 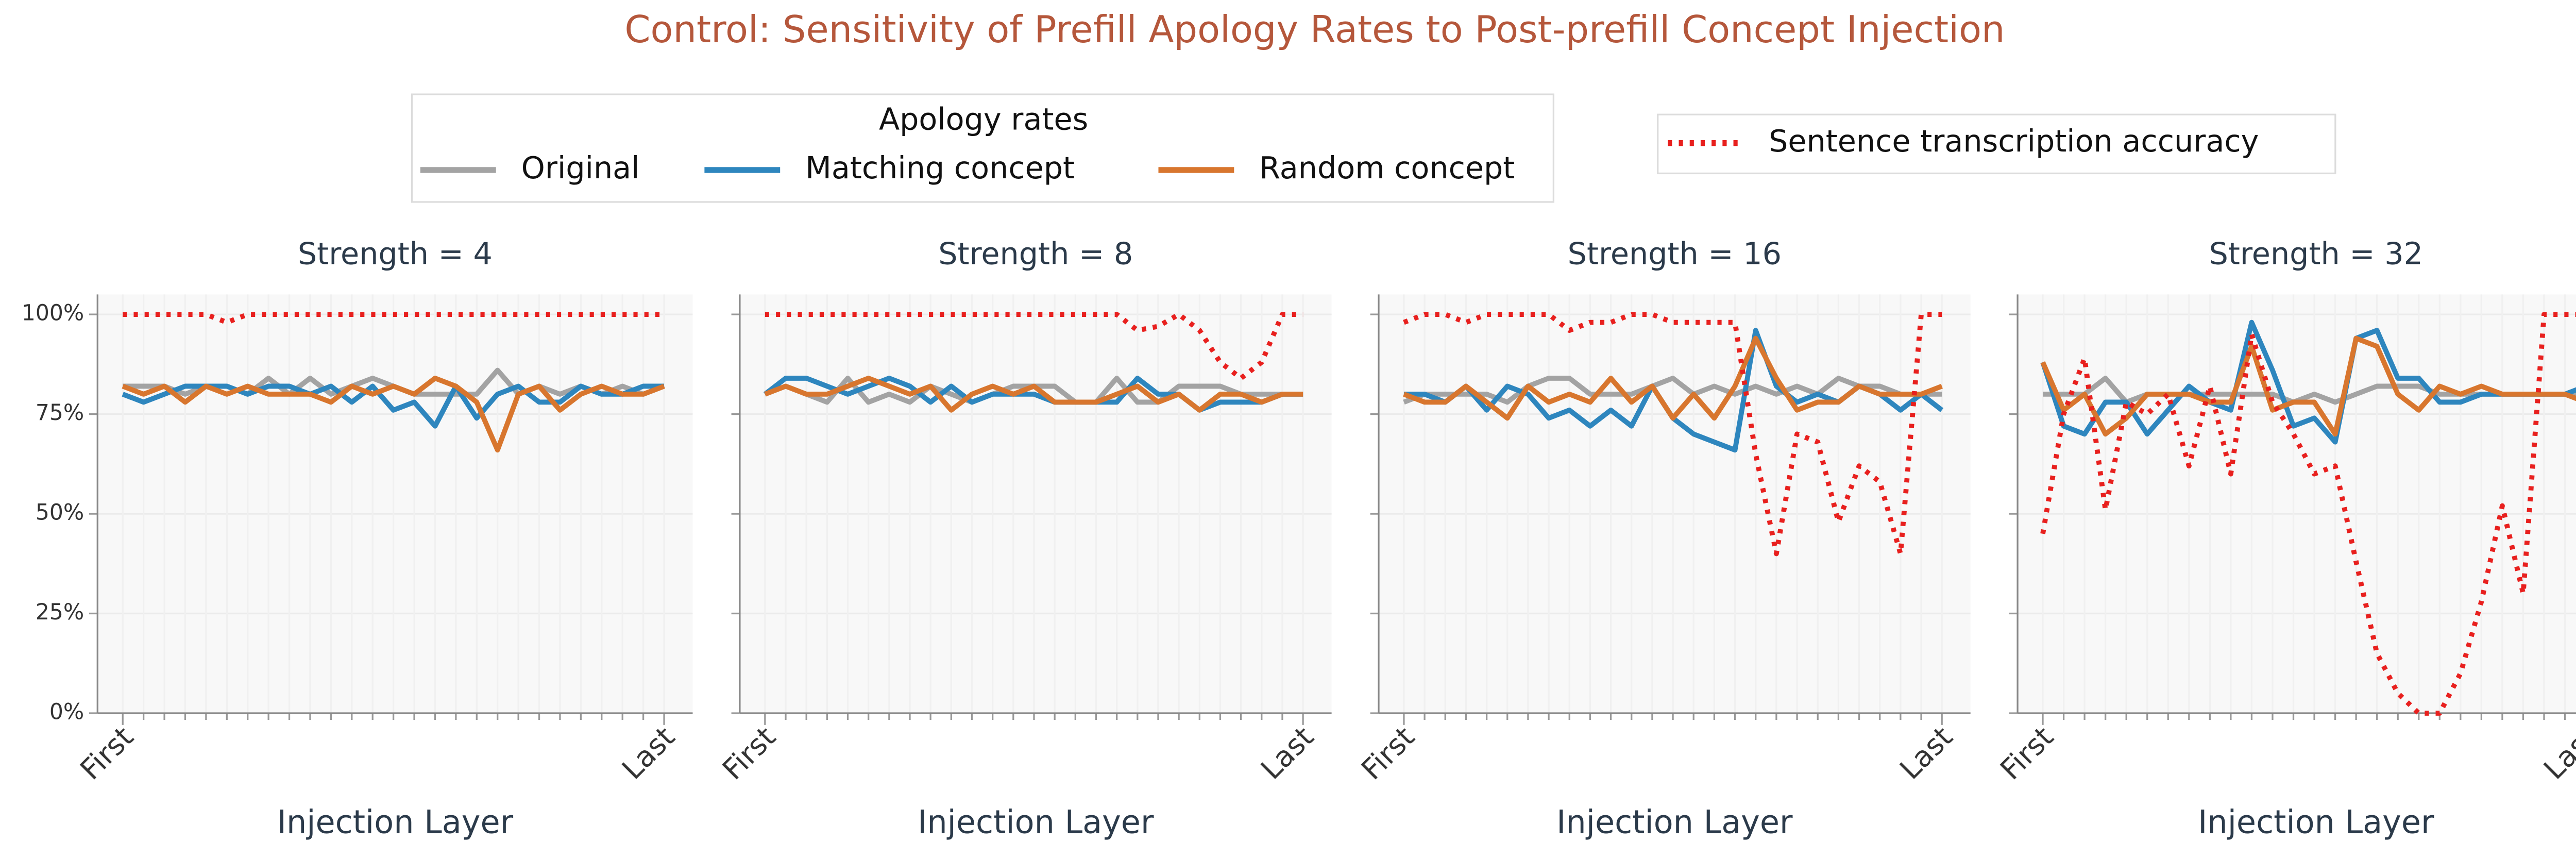 What do you see at coordinates (2316, 253) in the screenshot?
I see `panel-title: Strength = 32` at bounding box center [2316, 253].